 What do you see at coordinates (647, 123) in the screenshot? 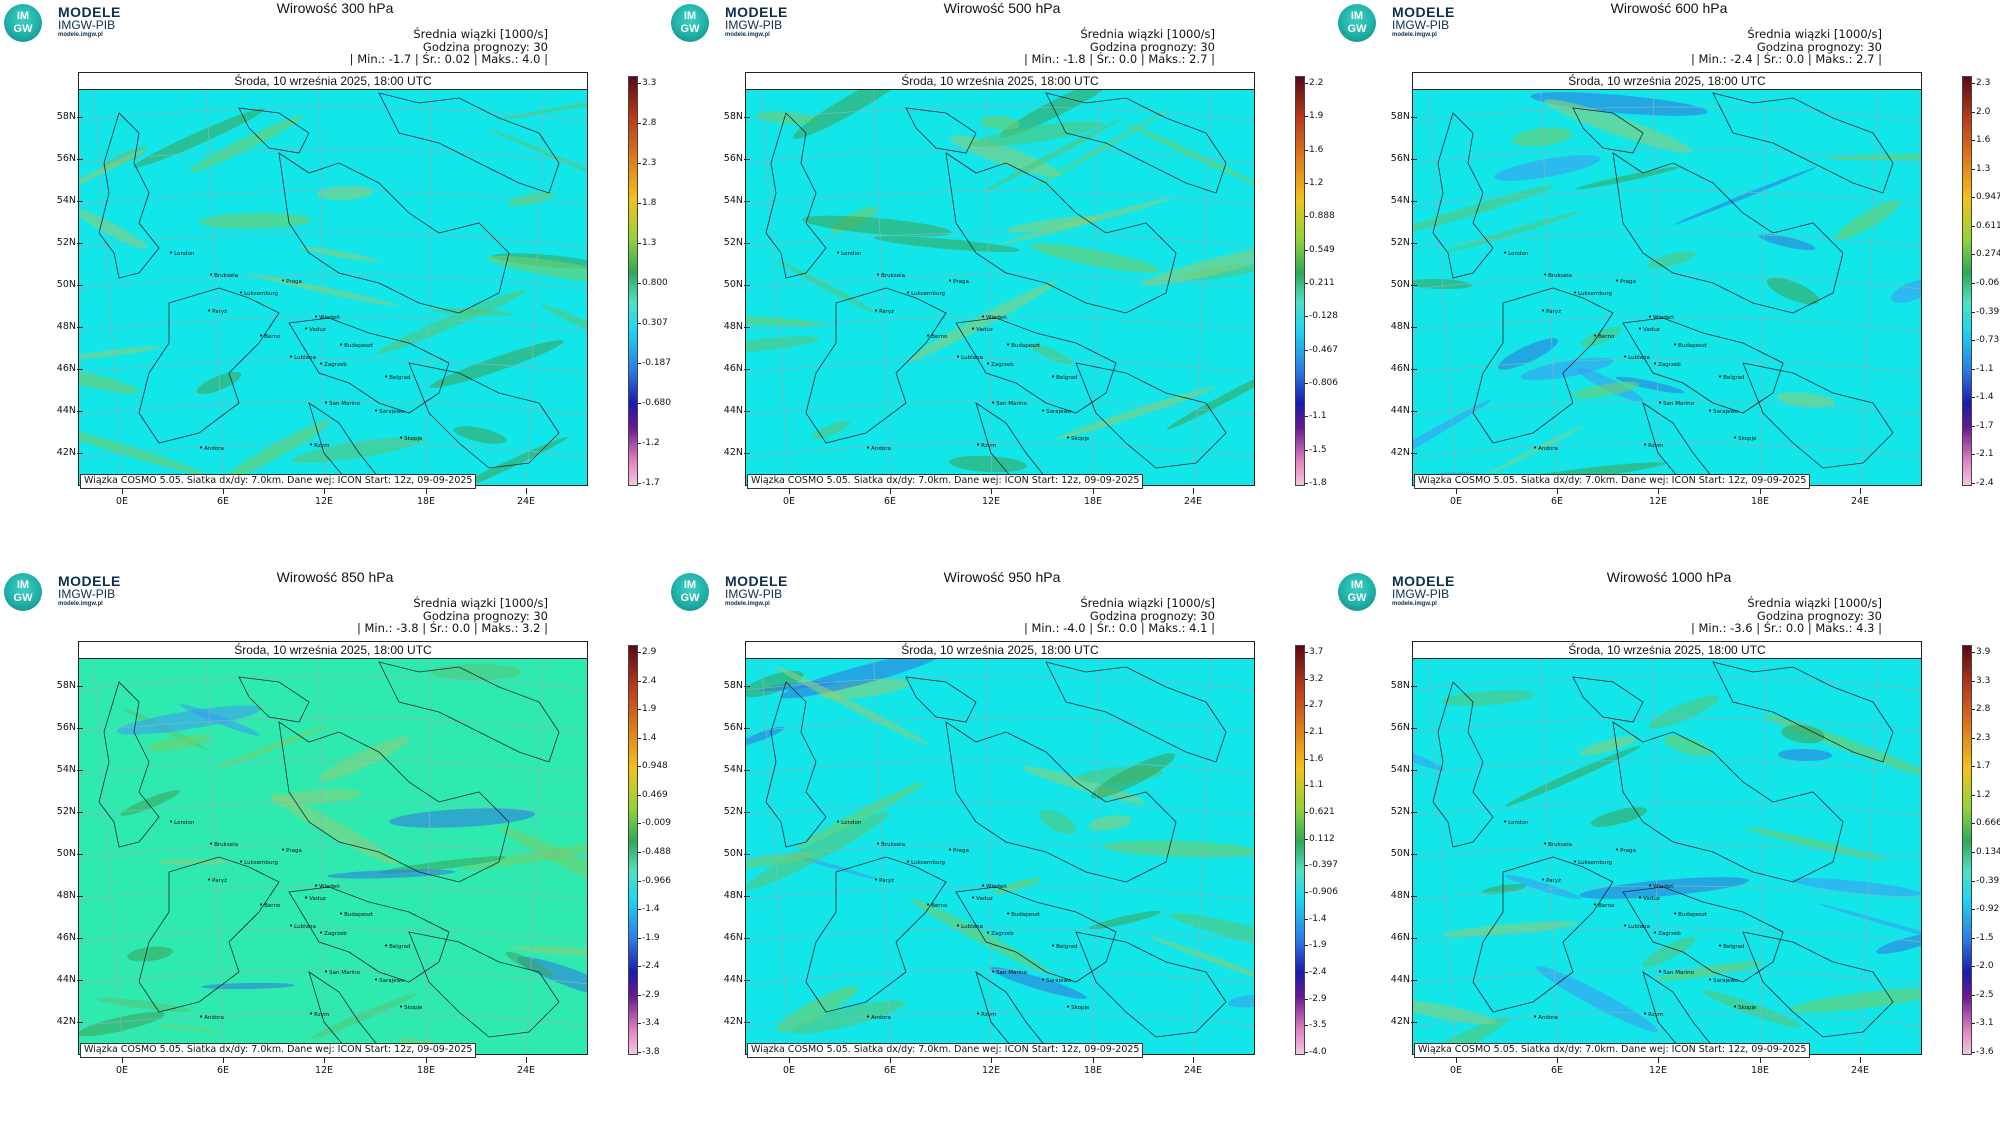
I see `colorbar-tick: 2.8` at bounding box center [647, 123].